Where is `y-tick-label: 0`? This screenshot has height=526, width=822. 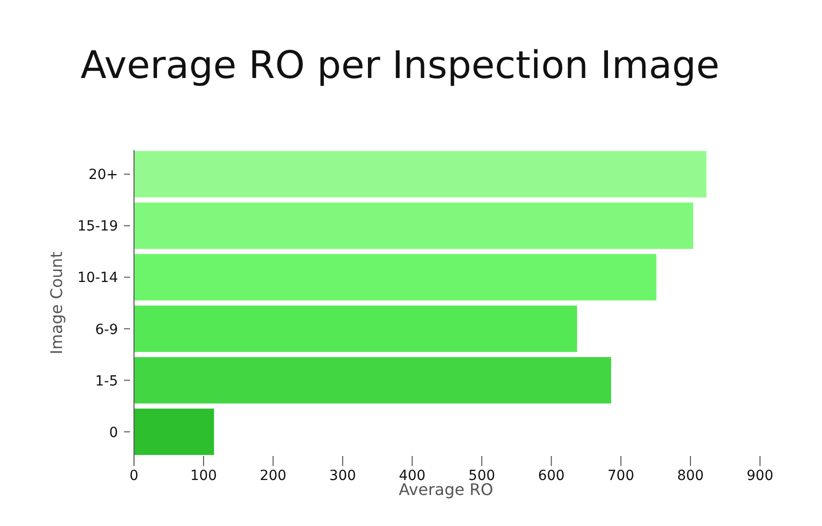
y-tick-label: 0 is located at coordinates (113, 432).